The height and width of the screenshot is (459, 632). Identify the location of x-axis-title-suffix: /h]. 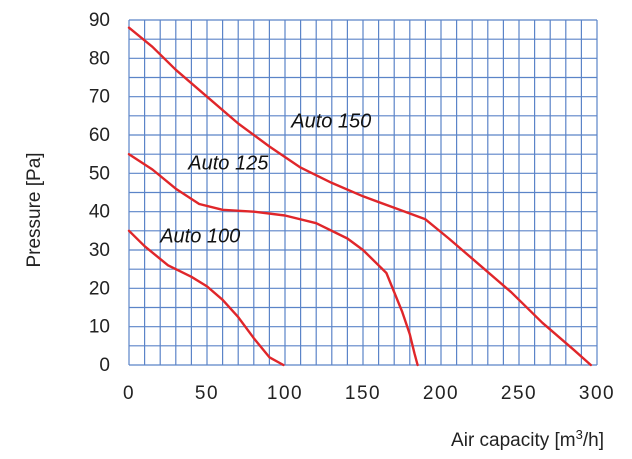
(593, 440).